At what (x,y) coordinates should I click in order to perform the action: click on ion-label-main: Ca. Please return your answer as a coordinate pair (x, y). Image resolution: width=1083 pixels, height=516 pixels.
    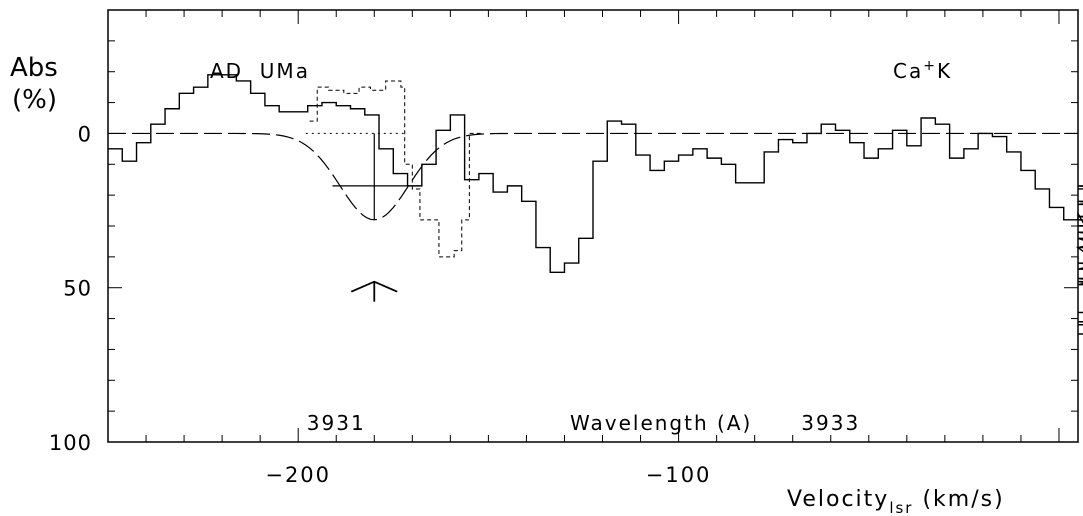
    Looking at the image, I should click on (908, 71).